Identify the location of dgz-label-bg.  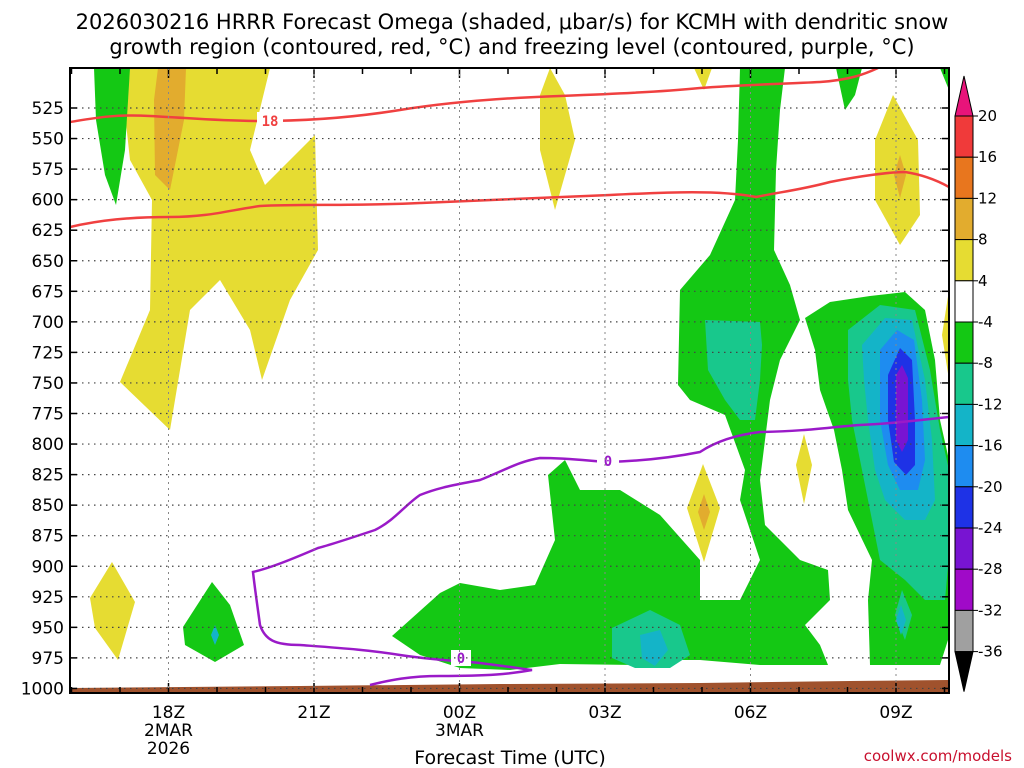
(270, 121).